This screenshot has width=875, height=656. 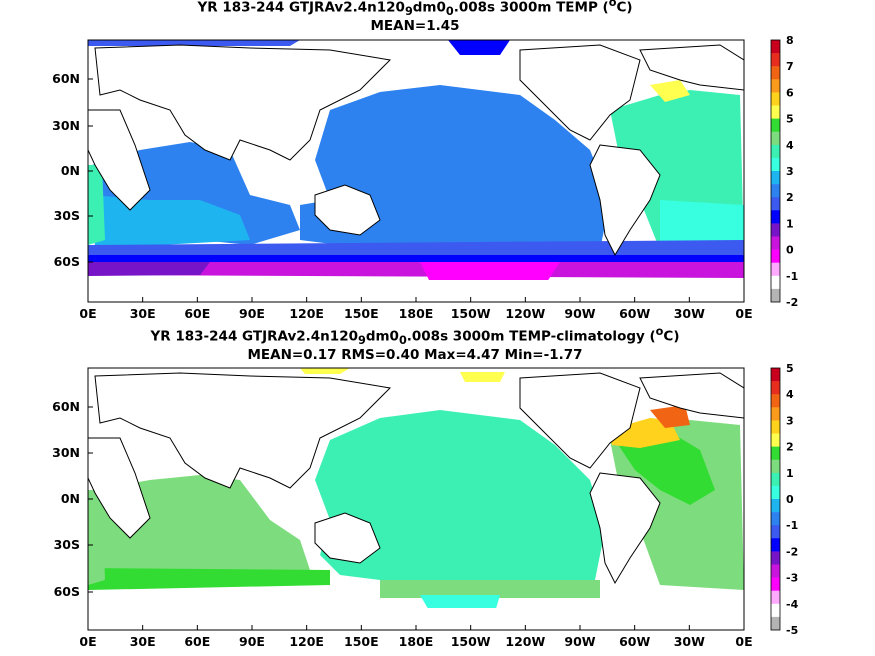 I want to click on colorbar-label: -5, so click(x=792, y=630).